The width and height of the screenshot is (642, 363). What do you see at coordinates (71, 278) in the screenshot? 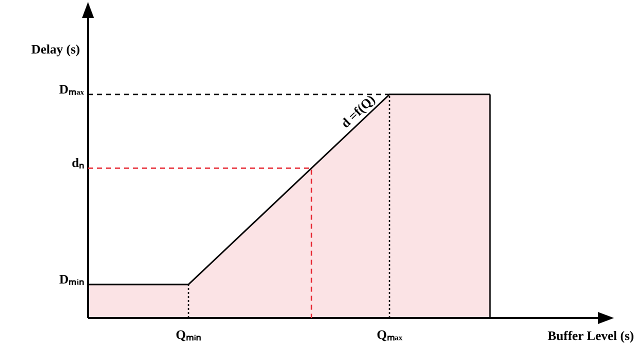
I see `text: Dₘᵢₙ` at bounding box center [71, 278].